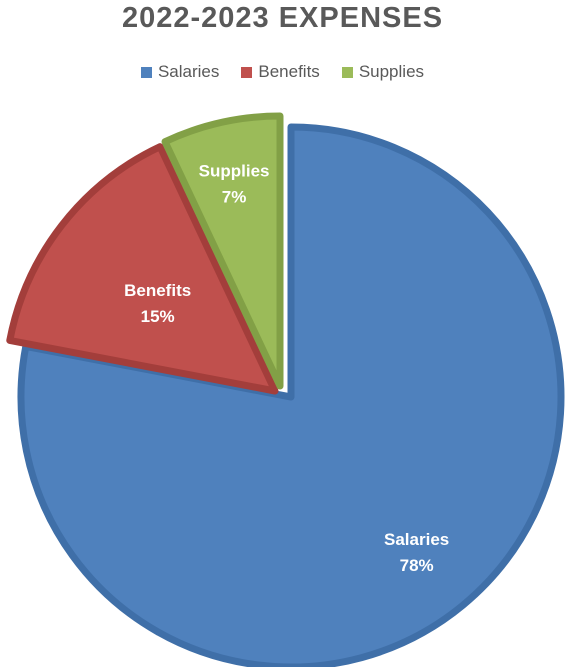  Describe the element at coordinates (188, 71) in the screenshot. I see `legend-label-salaries: Salaries` at that location.